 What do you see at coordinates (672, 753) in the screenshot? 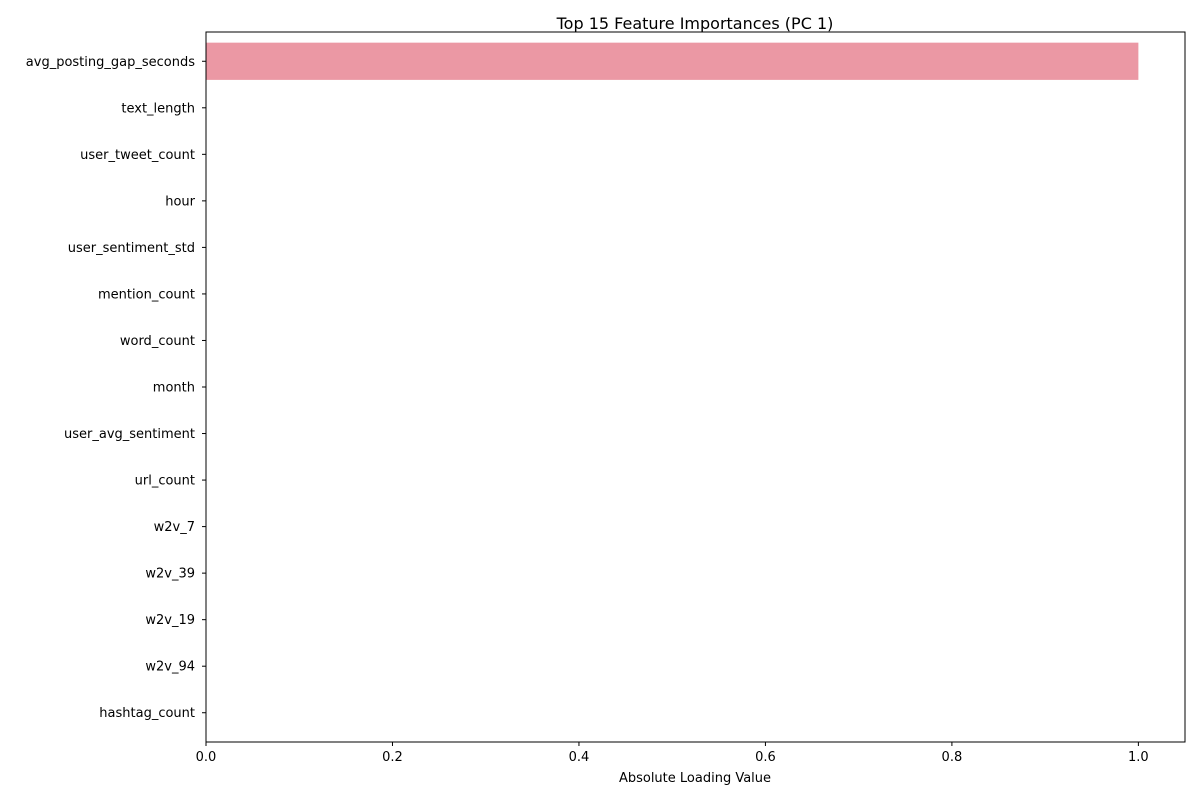
I see `x-axis-ticks: 0.0 0.2 0.4 0.6 0.8 1.0` at bounding box center [672, 753].